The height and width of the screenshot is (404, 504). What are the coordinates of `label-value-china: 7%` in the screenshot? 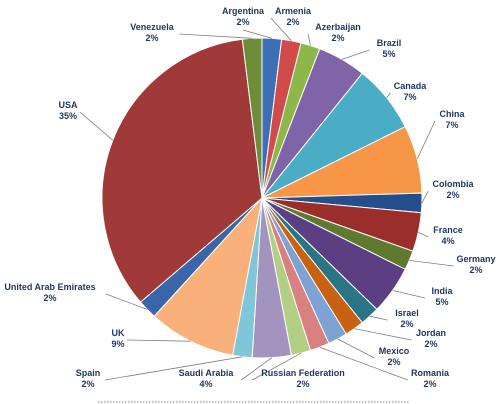 It's located at (451, 125).